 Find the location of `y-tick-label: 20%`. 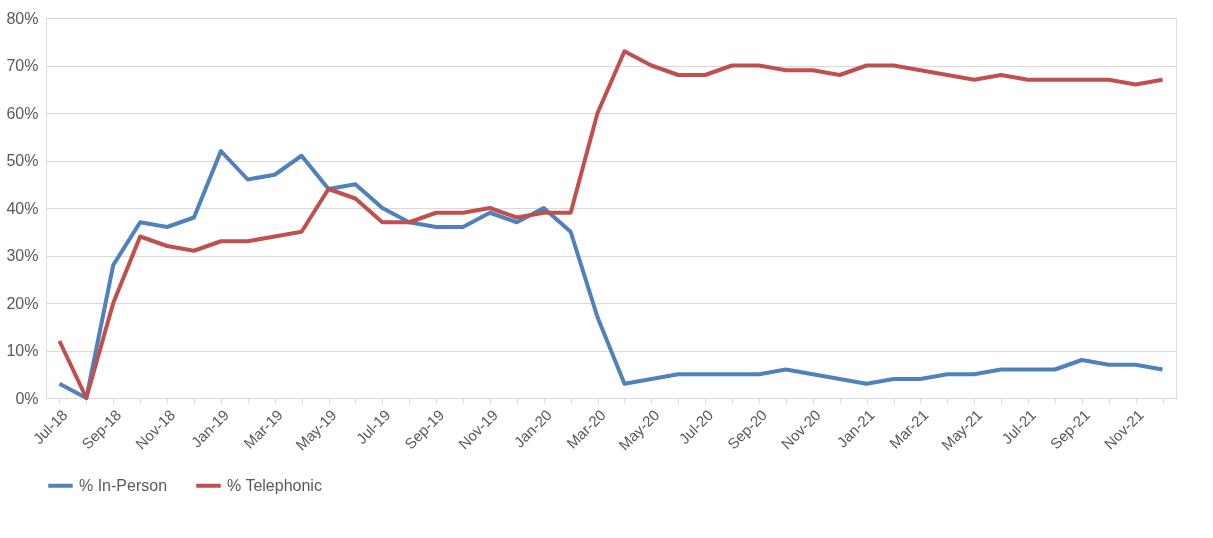

y-tick-label: 20% is located at coordinates (22, 303).